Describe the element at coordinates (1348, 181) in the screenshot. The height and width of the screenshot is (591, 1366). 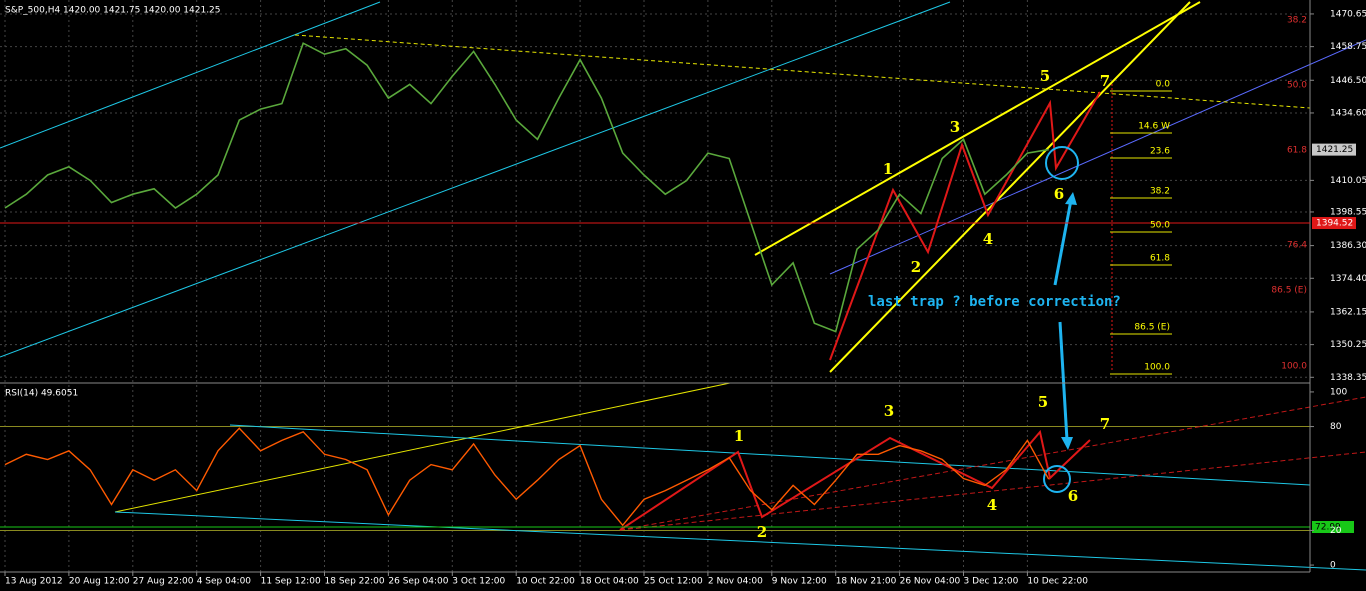
I see `y-tick-label: 1410.05` at that location.